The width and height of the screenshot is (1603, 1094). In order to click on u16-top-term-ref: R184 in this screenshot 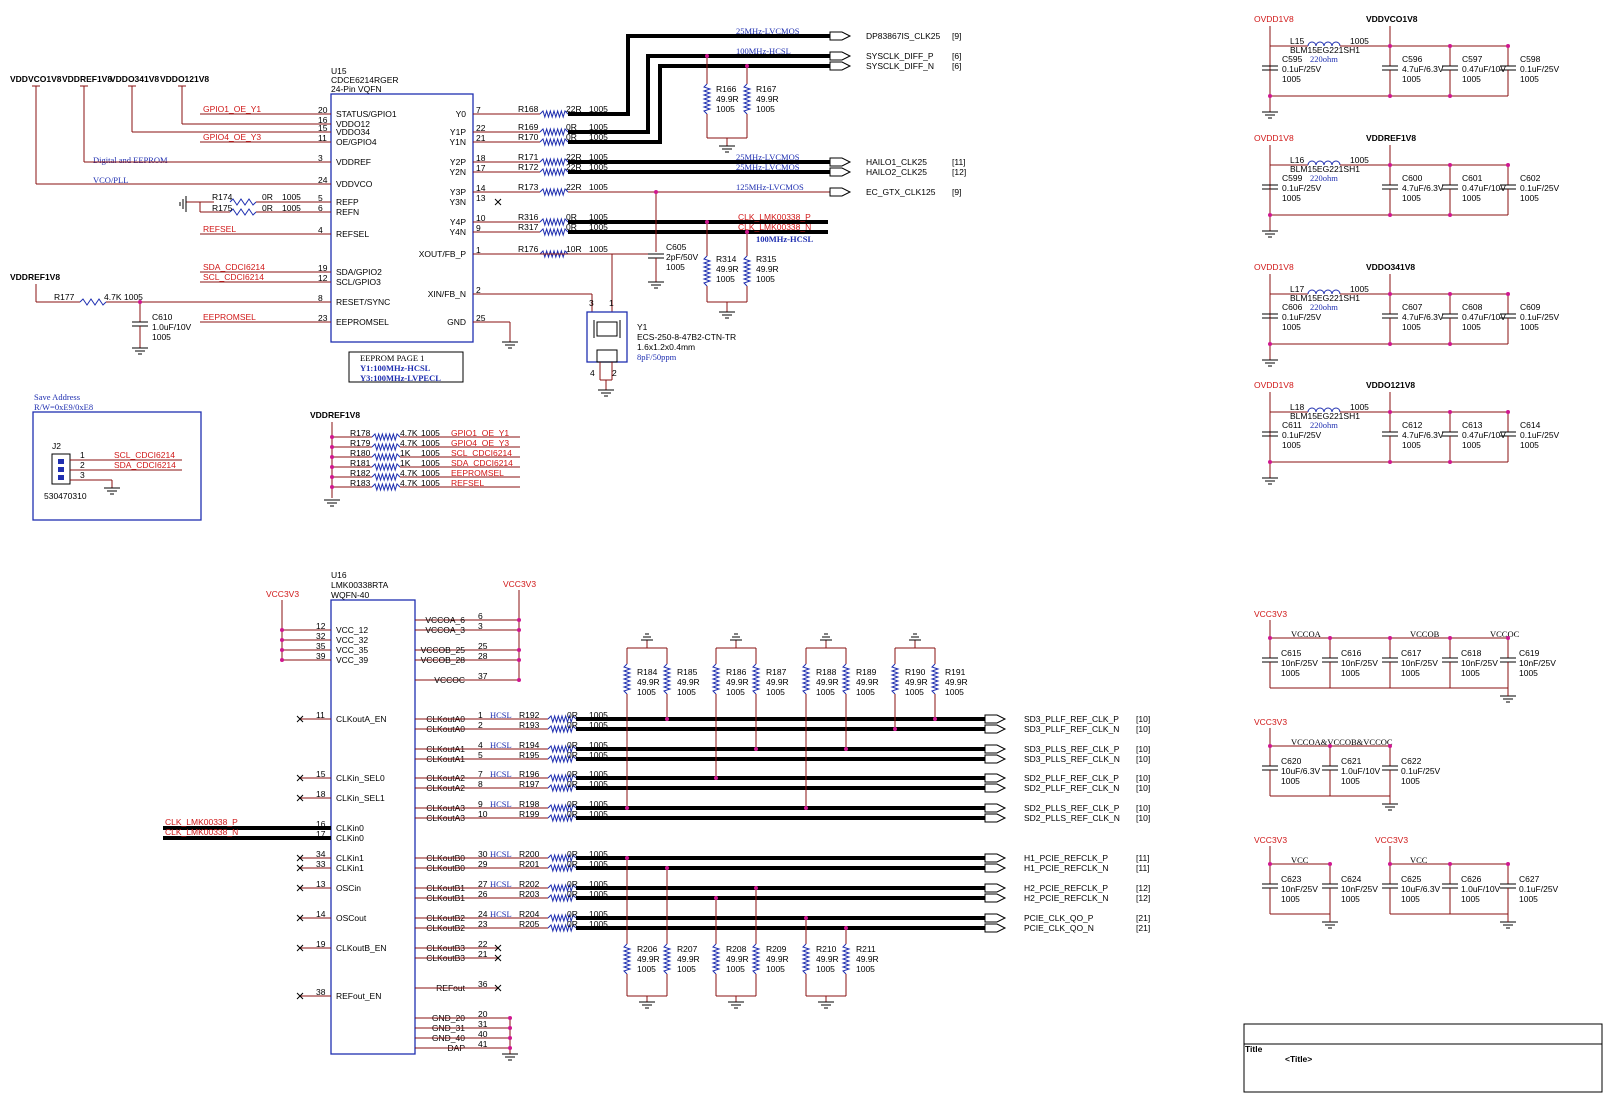, I will do `click(647, 672)`.